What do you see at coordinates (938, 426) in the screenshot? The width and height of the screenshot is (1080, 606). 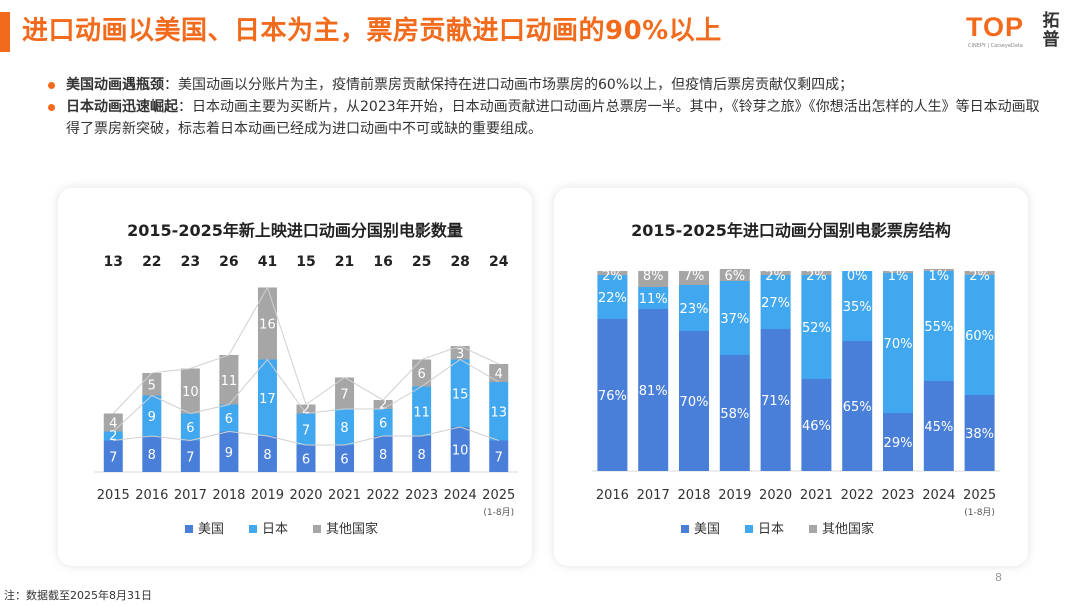 I see `share-bar-usa-2024` at bounding box center [938, 426].